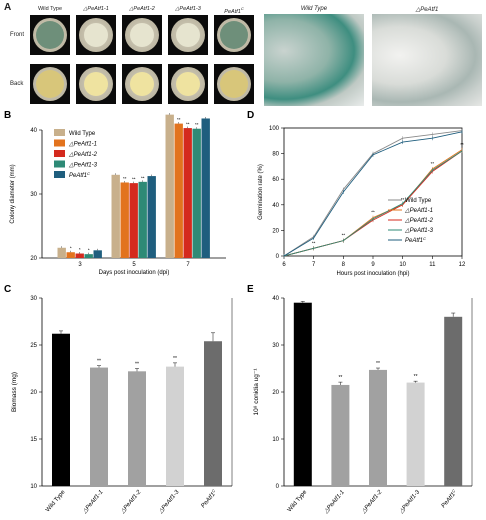 This screenshot has height=520, width=486. What do you see at coordinates (427, 60) in the screenshot?
I see `mutant-closeup-photo` at bounding box center [427, 60].